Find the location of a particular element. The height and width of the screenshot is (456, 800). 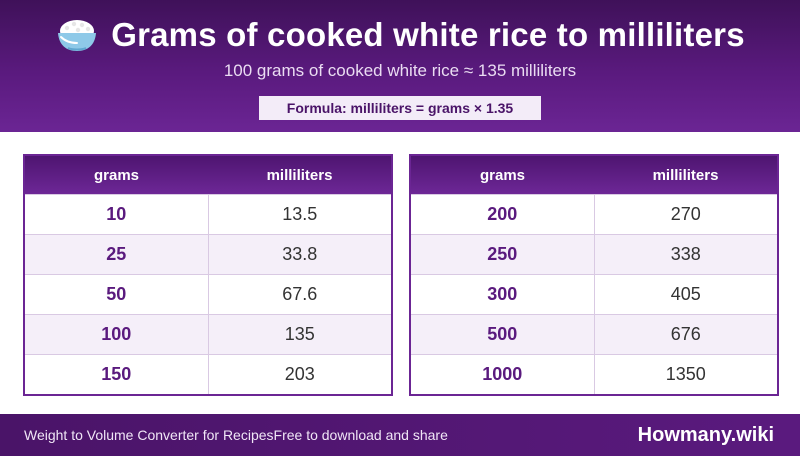

footer-tagline: Free to download and share is located at coordinates (360, 435).